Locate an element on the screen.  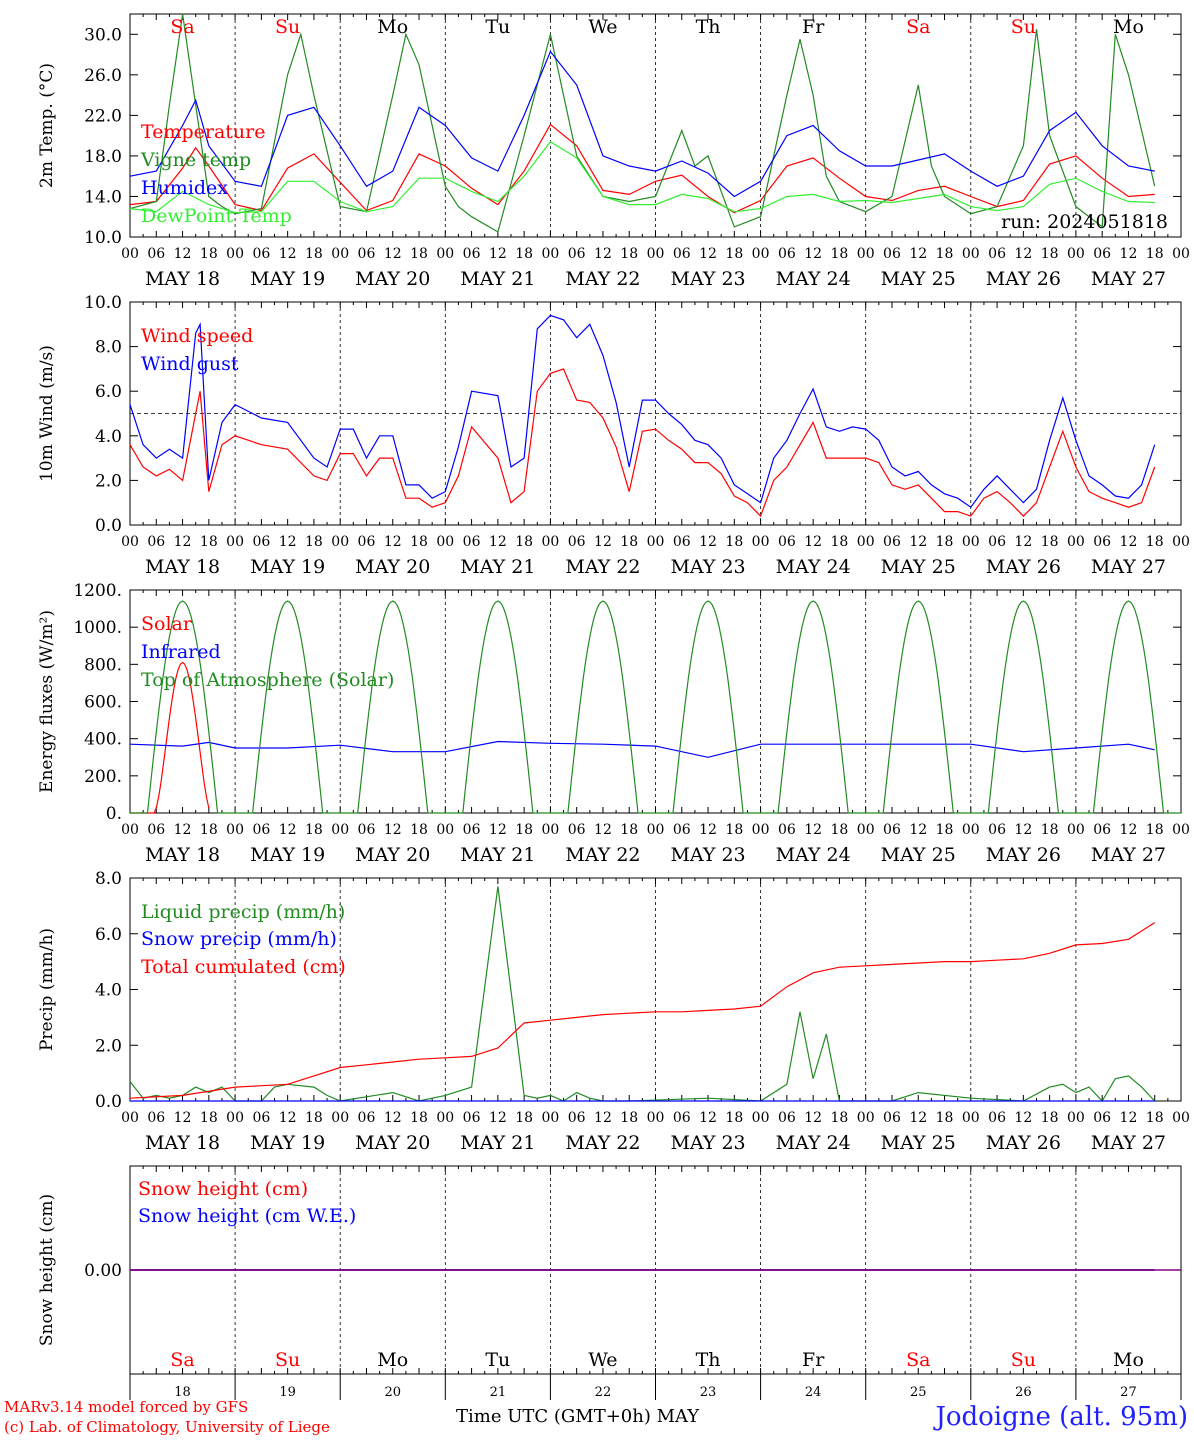
y-tick-label: 2.0 is located at coordinates (108, 481).